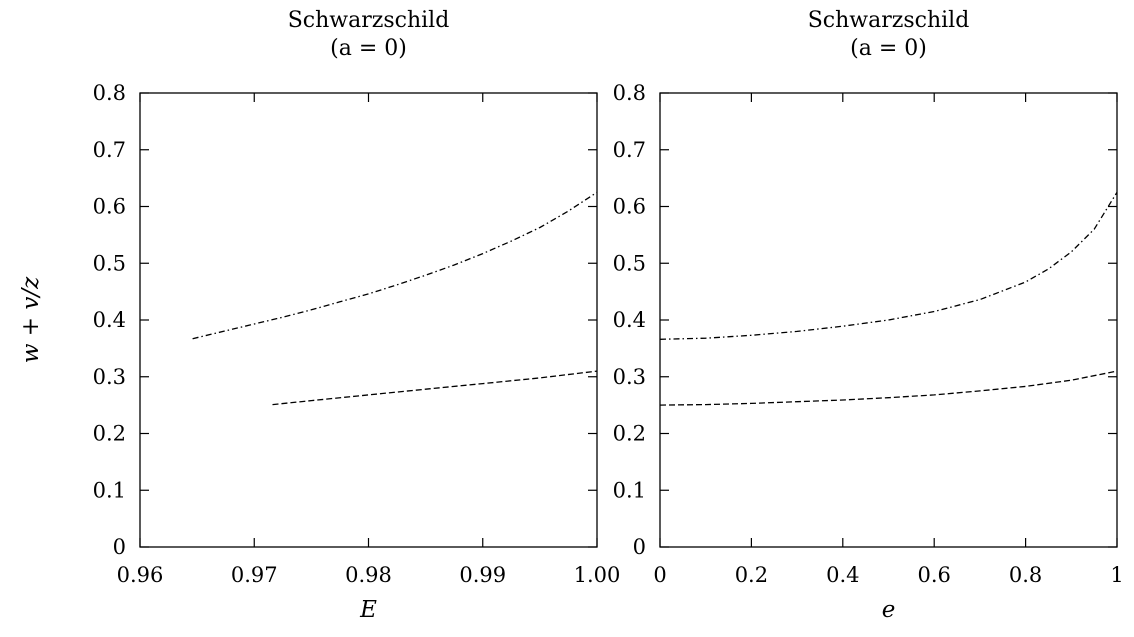 The width and height of the screenshot is (1134, 637). I want to click on y-axis-label: w + v/z, so click(31, 319).